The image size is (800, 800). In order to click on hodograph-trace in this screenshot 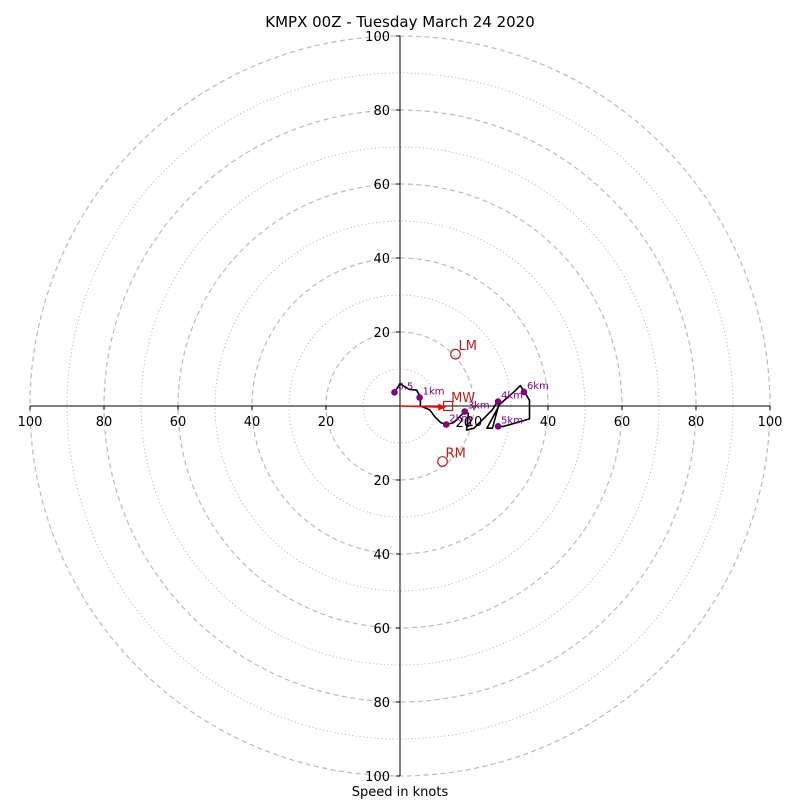, I will do `click(462, 406)`.